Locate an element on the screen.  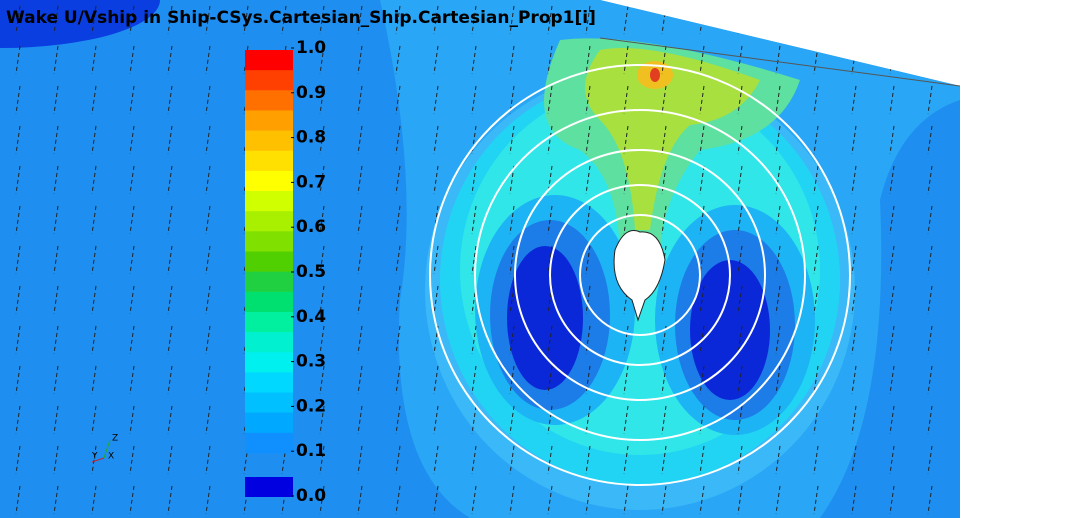
colorbar-label: 0.5 is located at coordinates (311, 272).